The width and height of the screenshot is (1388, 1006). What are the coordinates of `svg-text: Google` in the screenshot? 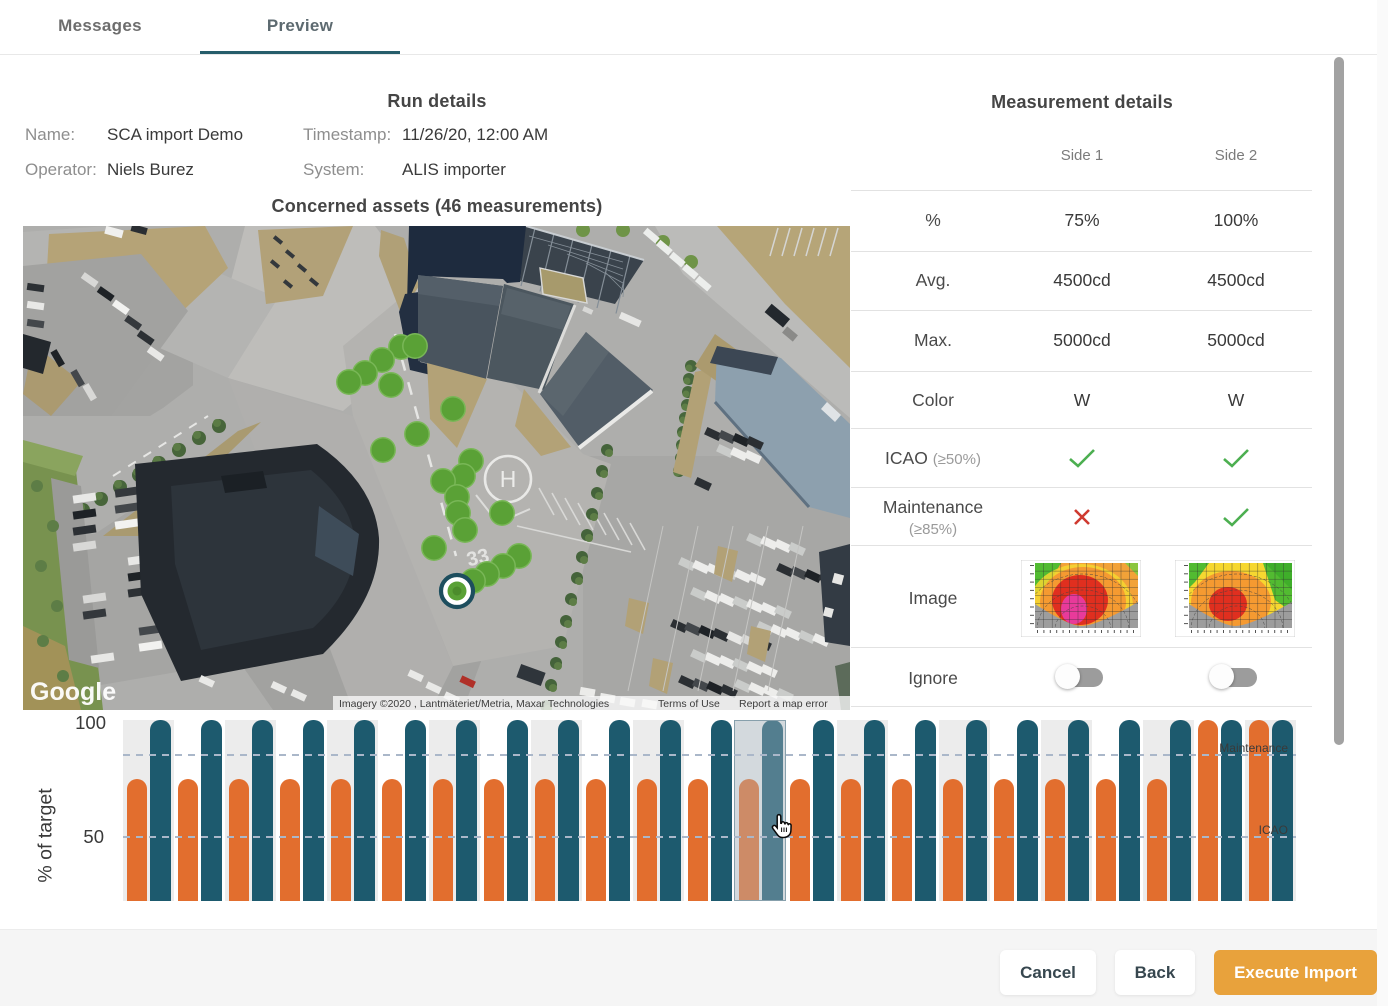 It's located at (73, 692).